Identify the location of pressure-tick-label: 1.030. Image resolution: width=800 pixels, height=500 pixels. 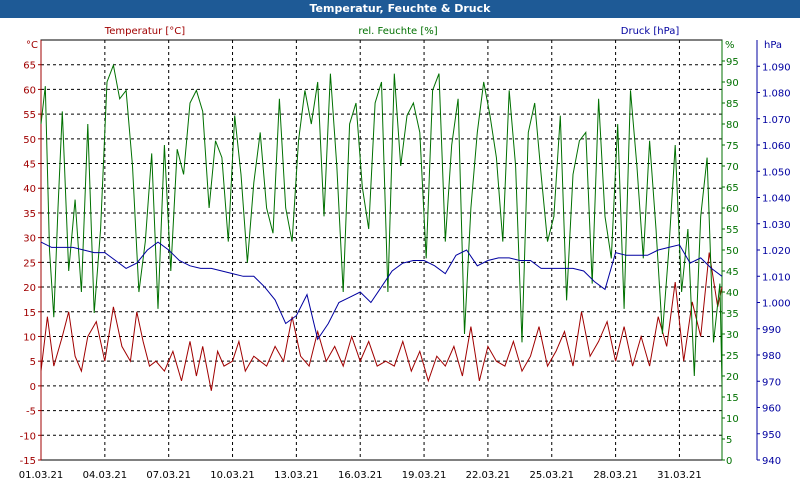
(776, 225).